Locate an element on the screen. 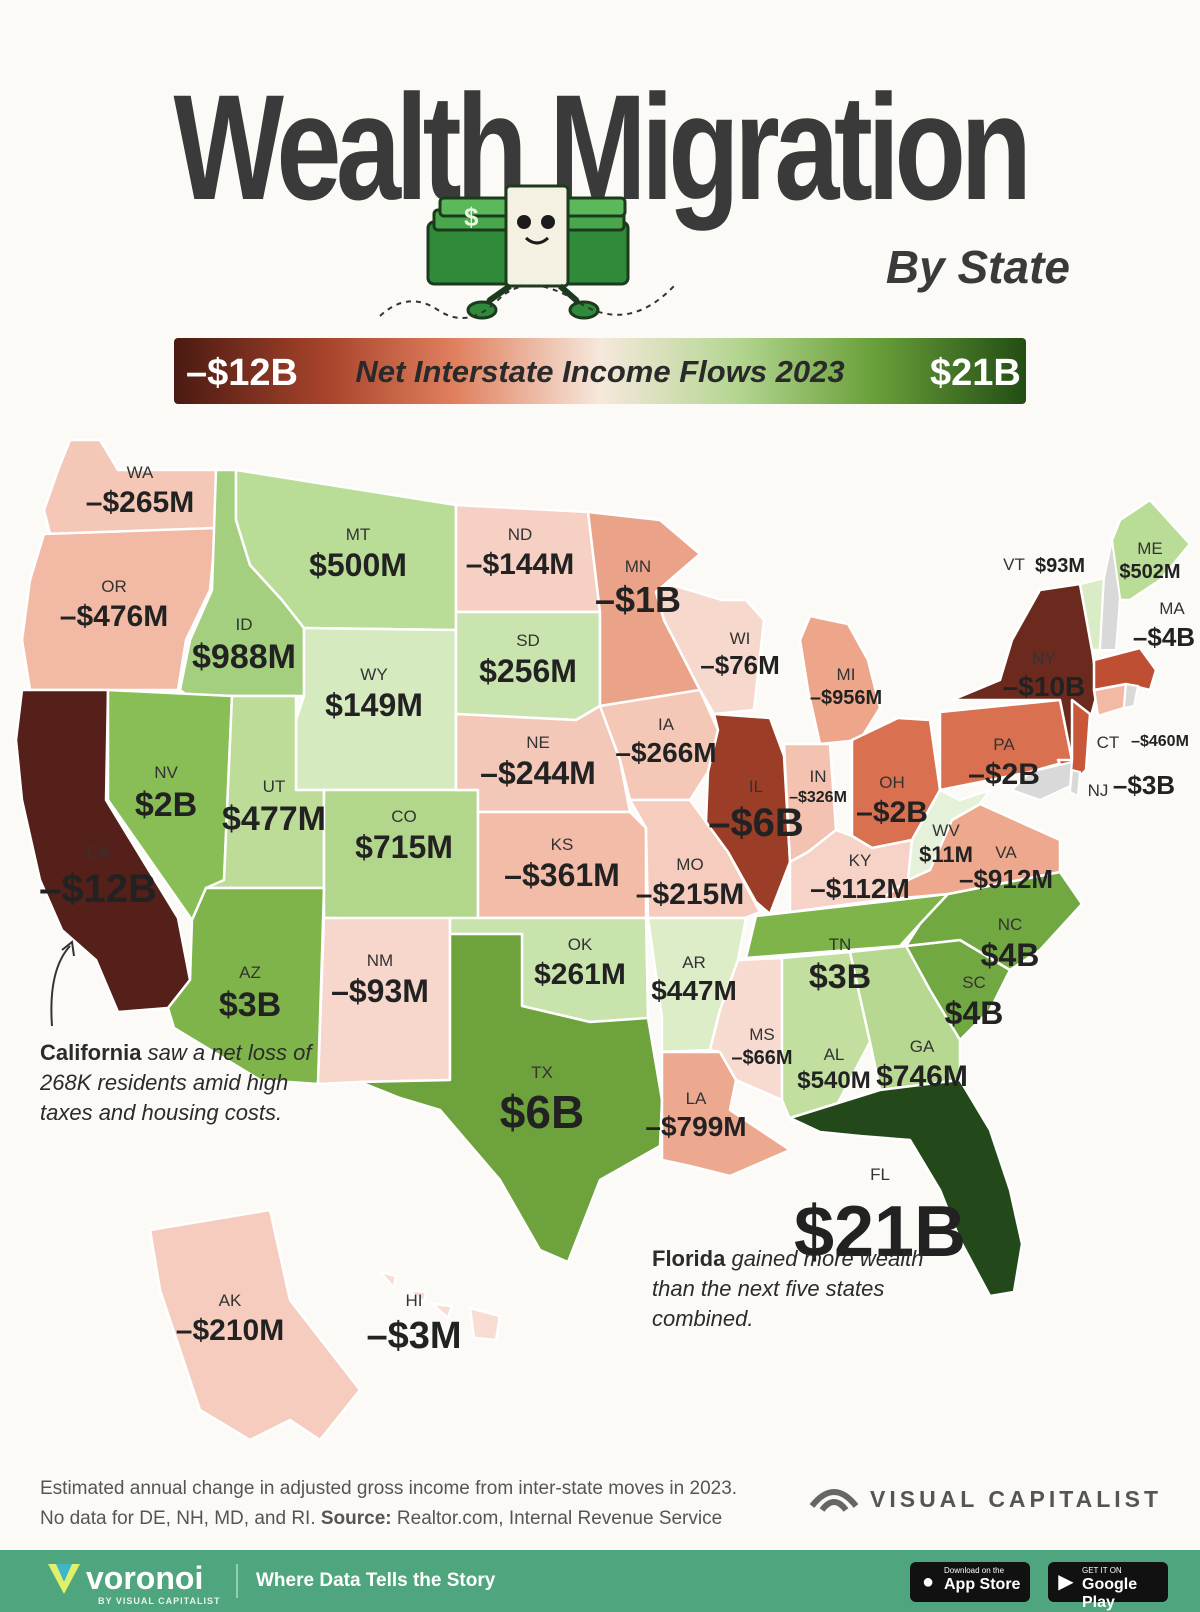 The width and height of the screenshot is (1200, 1612). cash-stack-icon: $ is located at coordinates (528, 252).